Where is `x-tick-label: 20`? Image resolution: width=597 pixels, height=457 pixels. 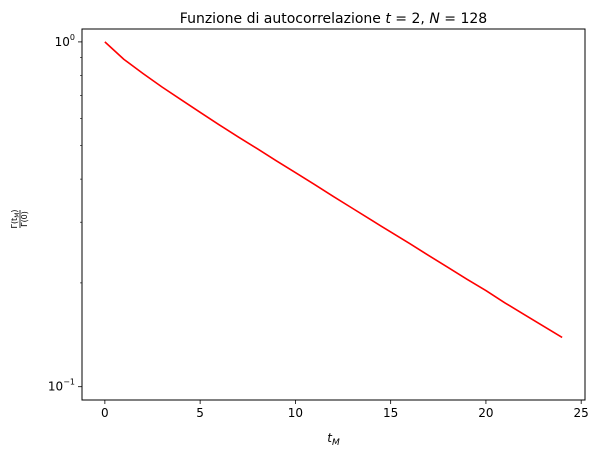
x-tick-label: 20 is located at coordinates (485, 413).